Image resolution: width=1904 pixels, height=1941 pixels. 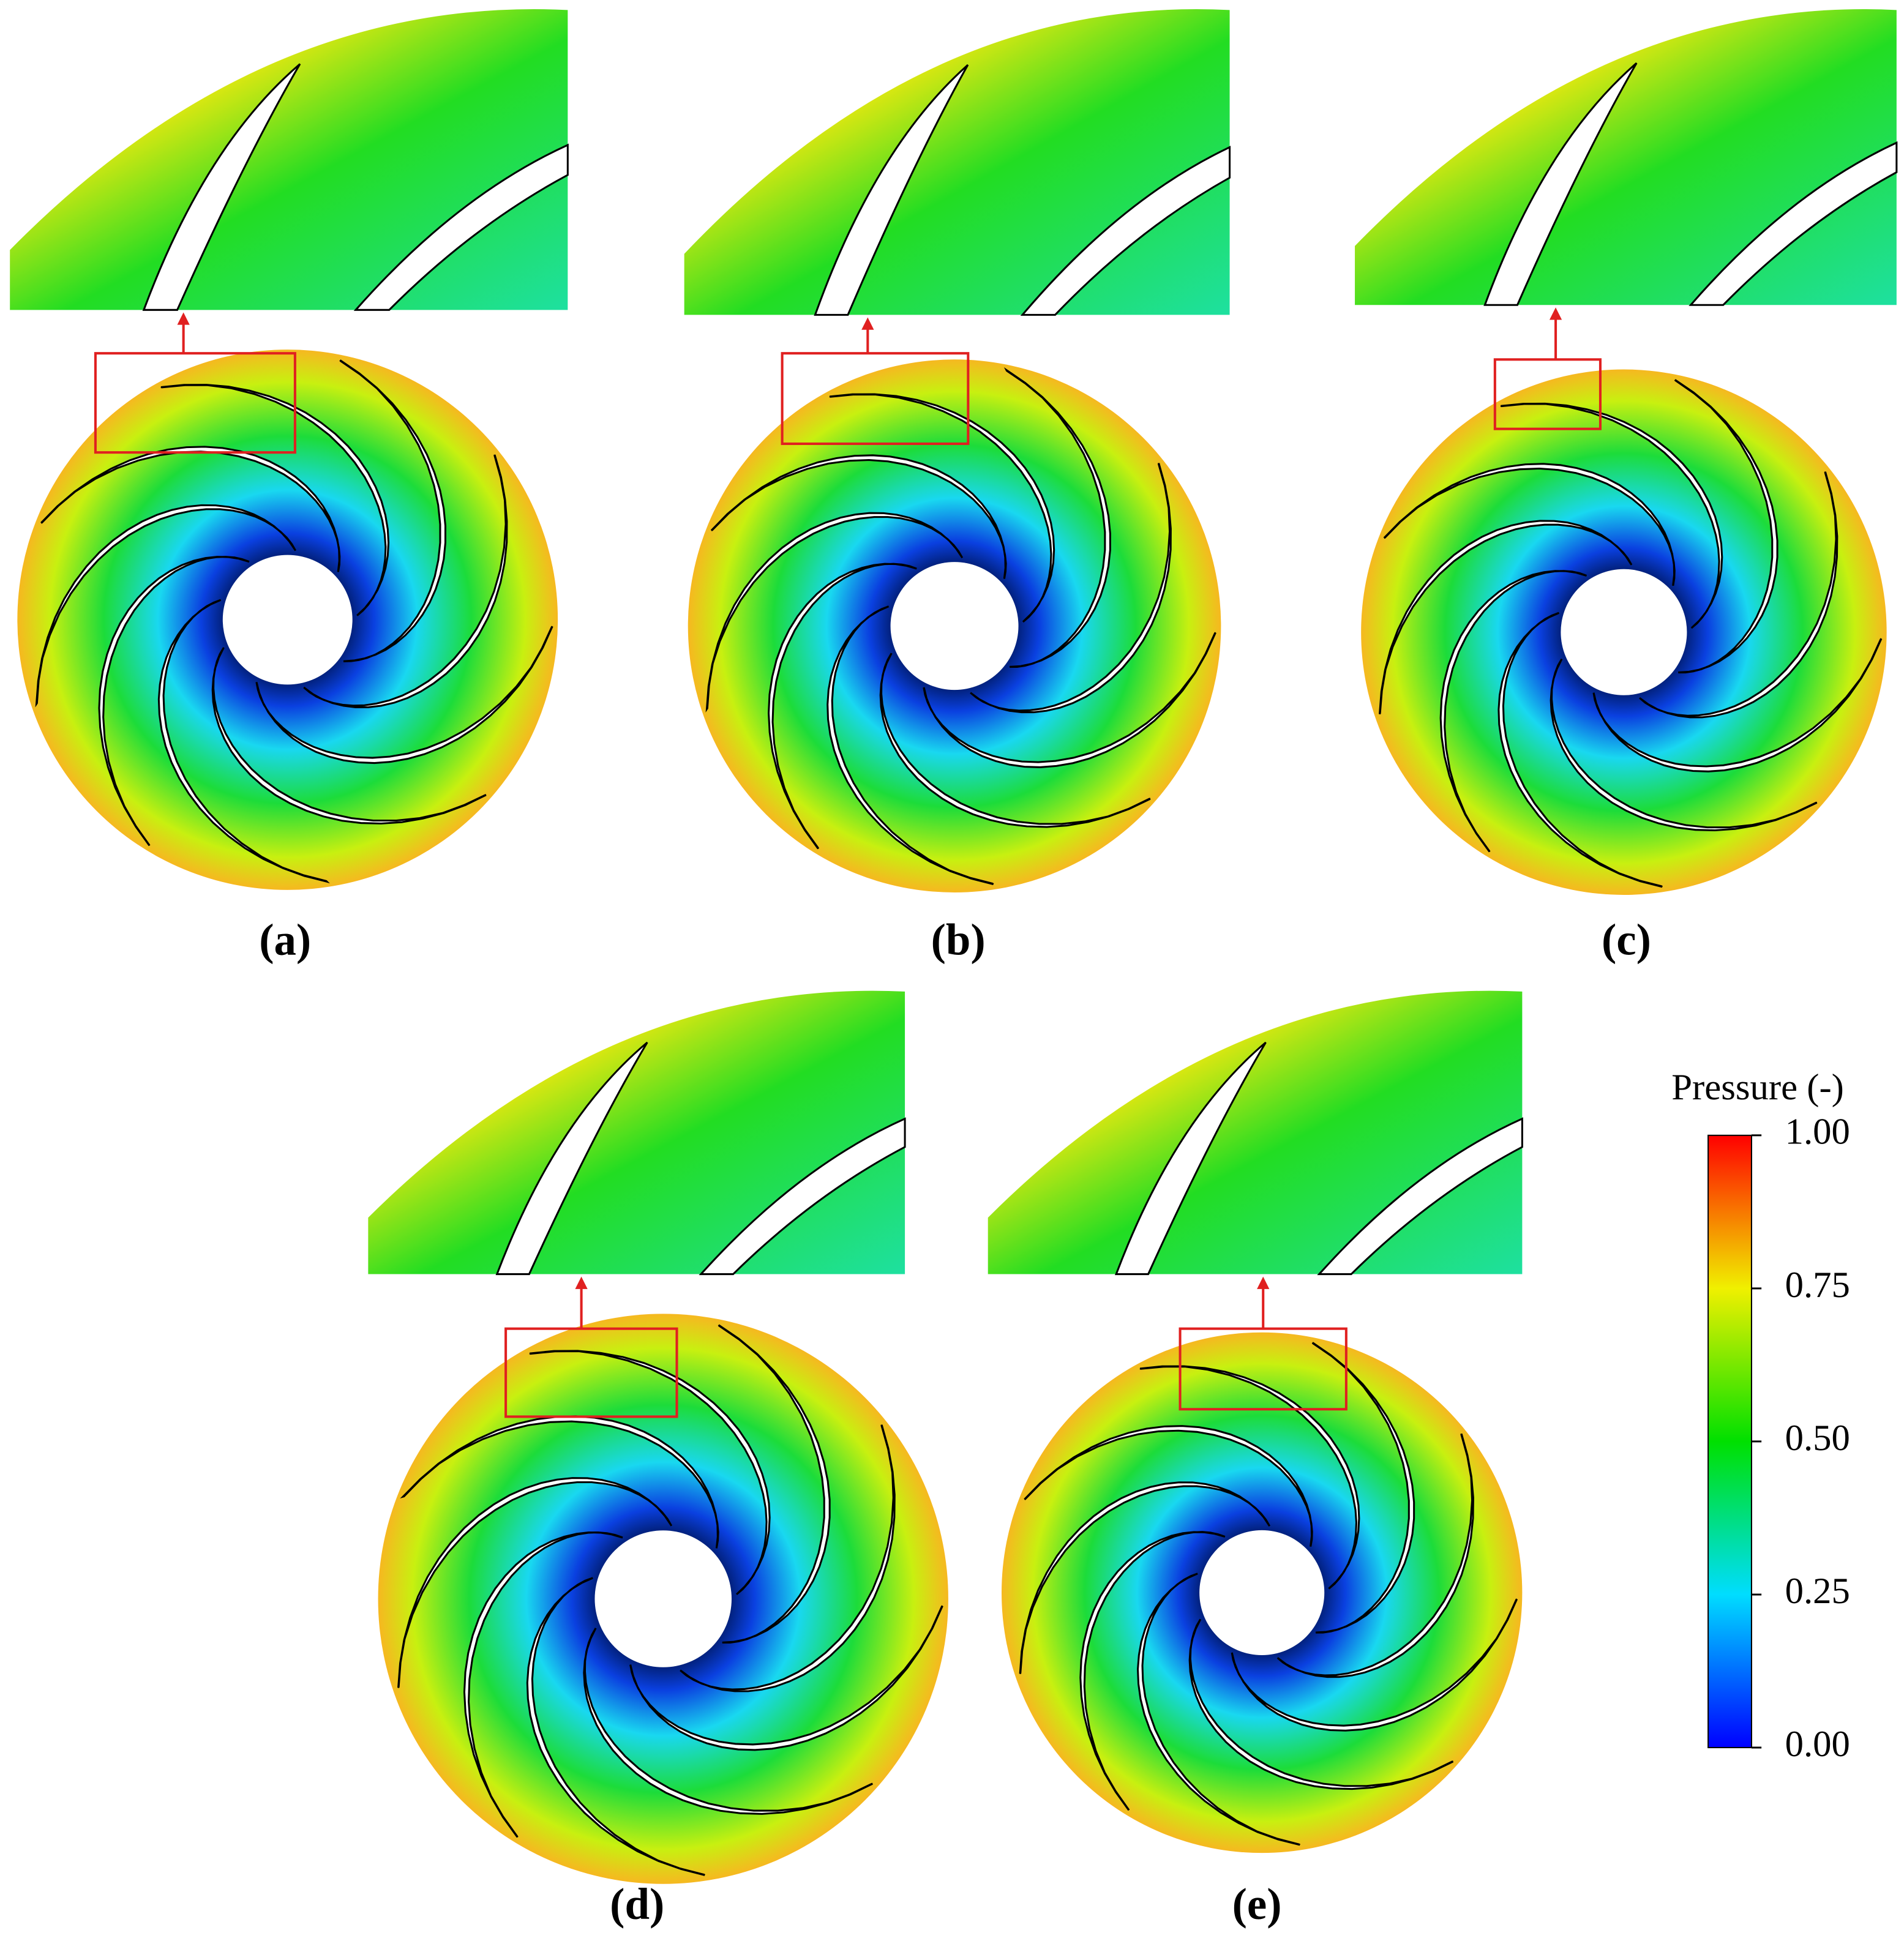 I want to click on panel-label: (c), so click(x=1626, y=940).